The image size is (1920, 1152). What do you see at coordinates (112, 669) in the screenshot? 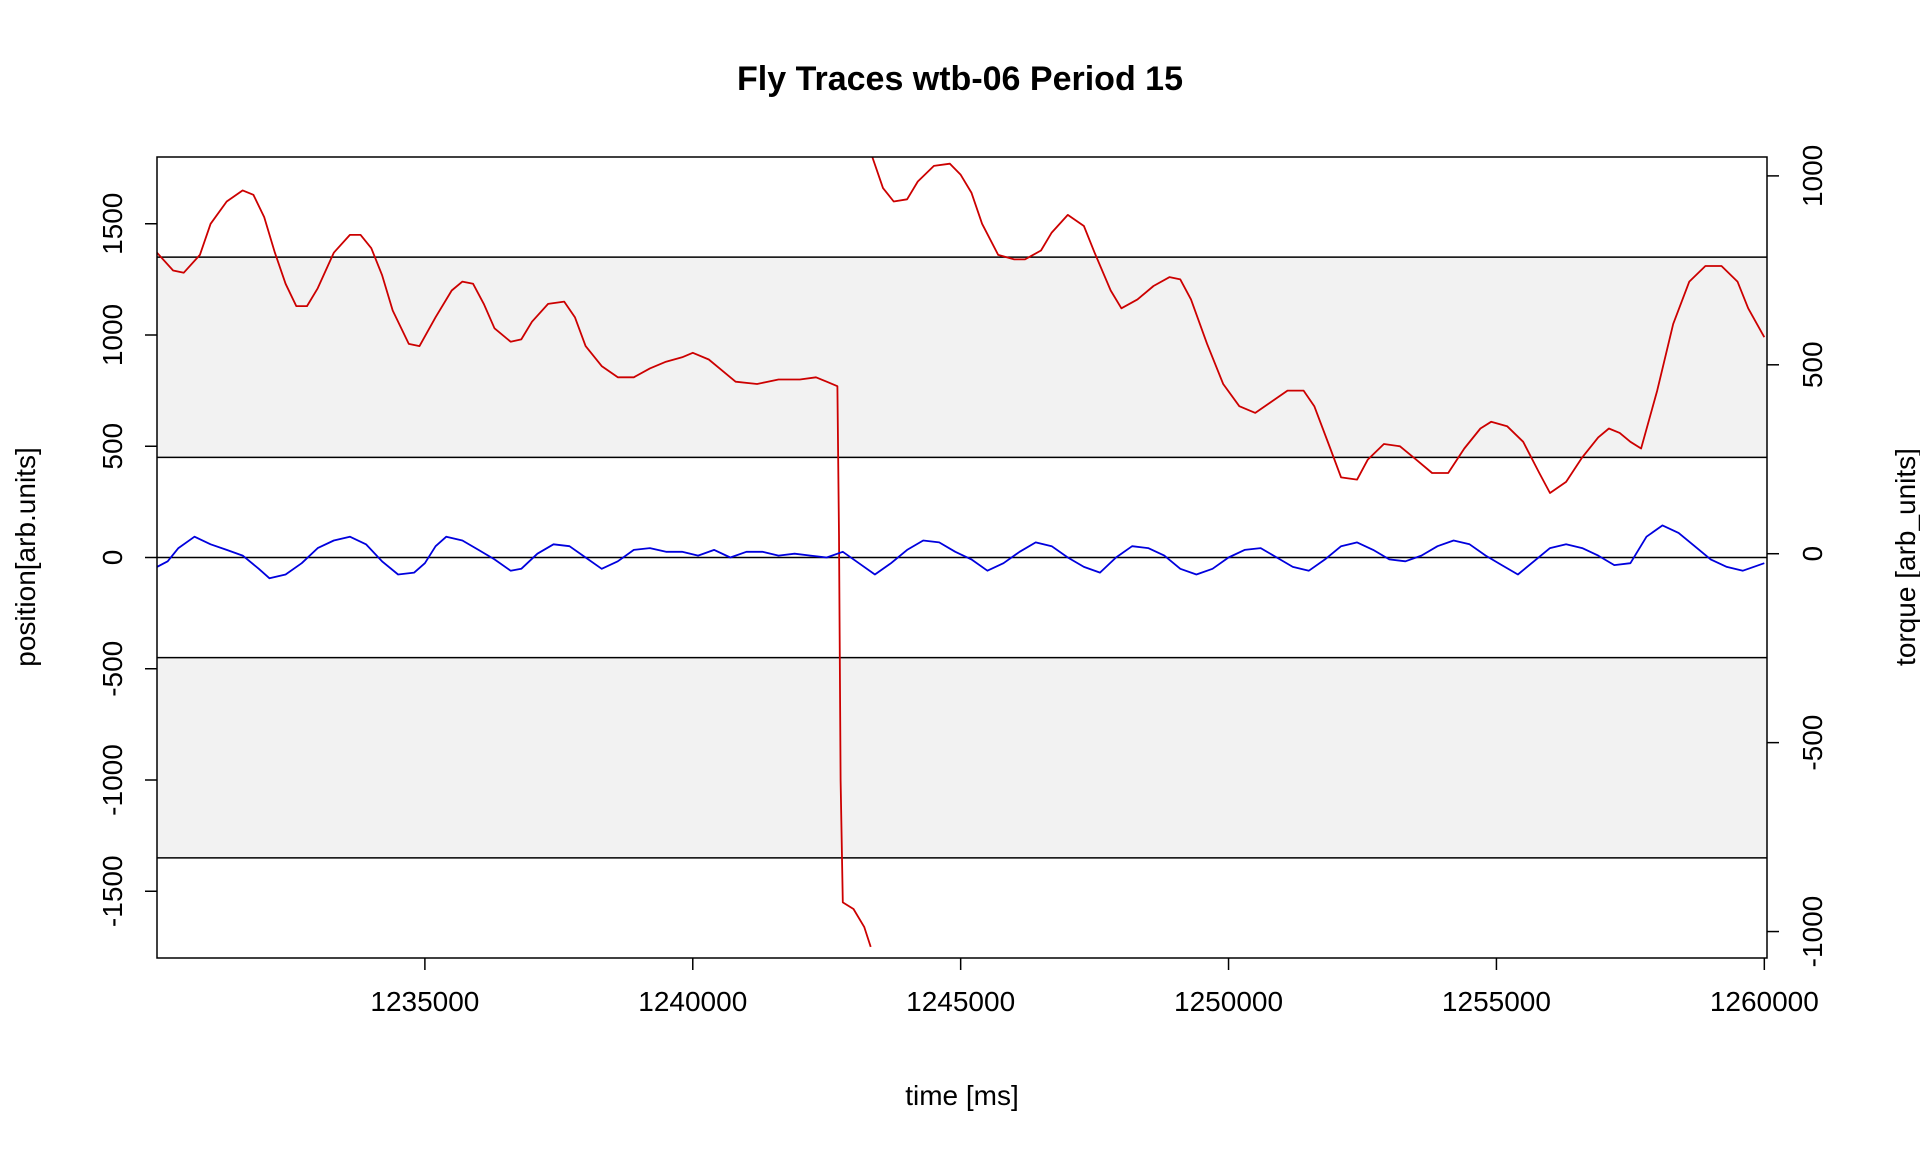
I see `y-left-tick-label: -500` at bounding box center [112, 669].